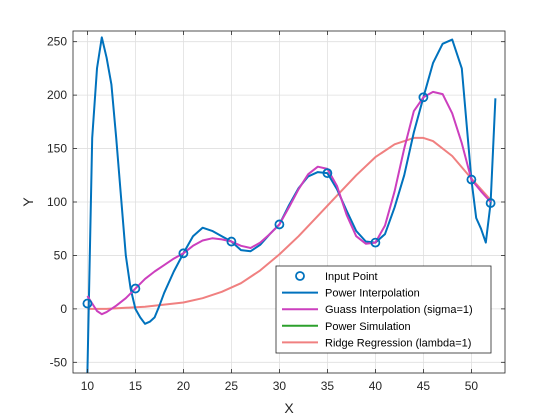 Image resolution: width=560 pixels, height=420 pixels. What do you see at coordinates (57, 42) in the screenshot?
I see `y-tick-label: 250` at bounding box center [57, 42].